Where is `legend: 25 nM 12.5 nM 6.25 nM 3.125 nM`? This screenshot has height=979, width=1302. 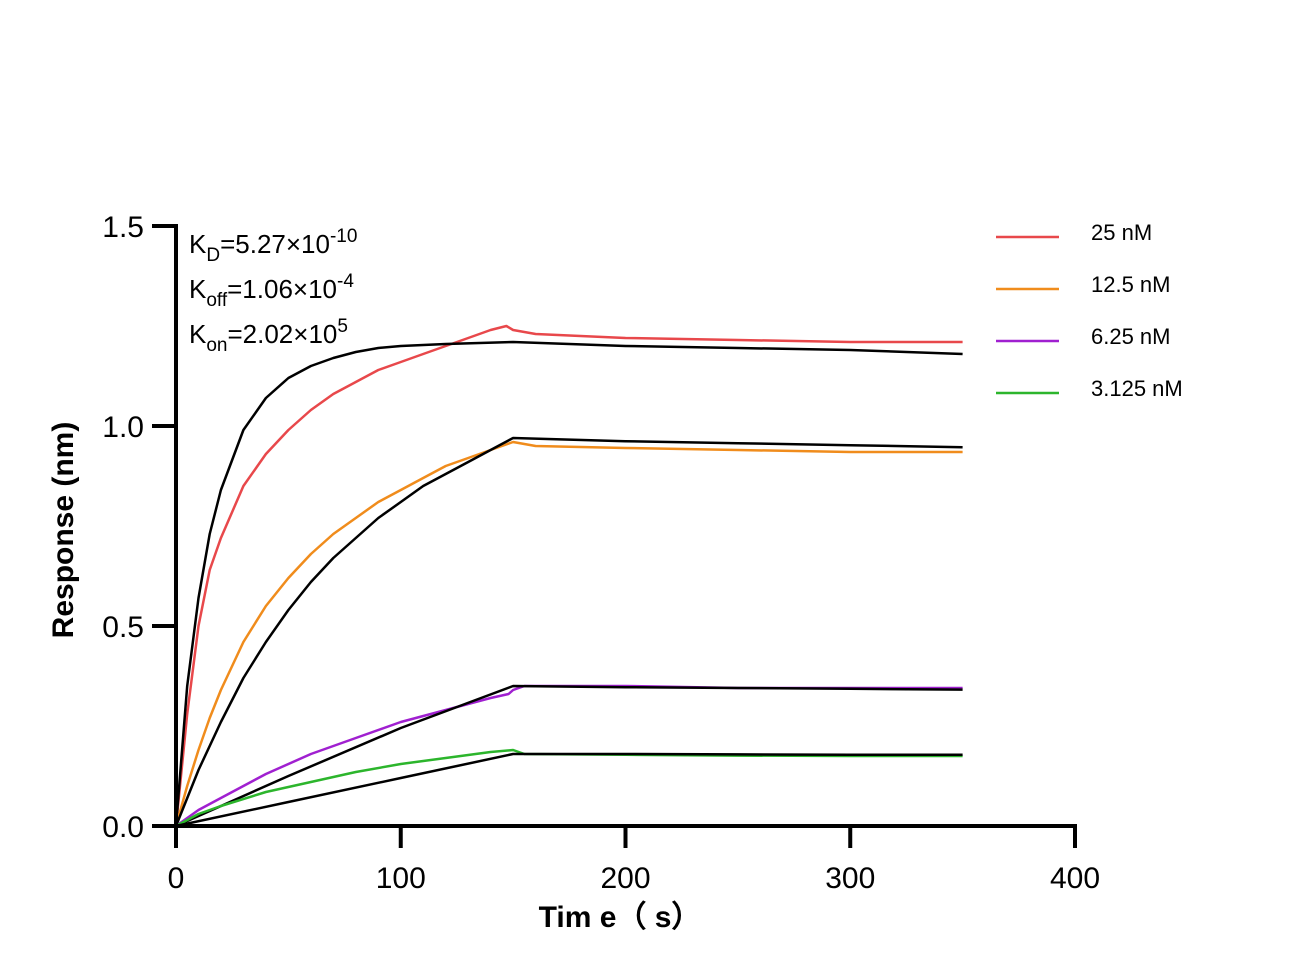 legend: 25 nM 12.5 nM 6.25 nM 3.125 nM is located at coordinates (1089, 310).